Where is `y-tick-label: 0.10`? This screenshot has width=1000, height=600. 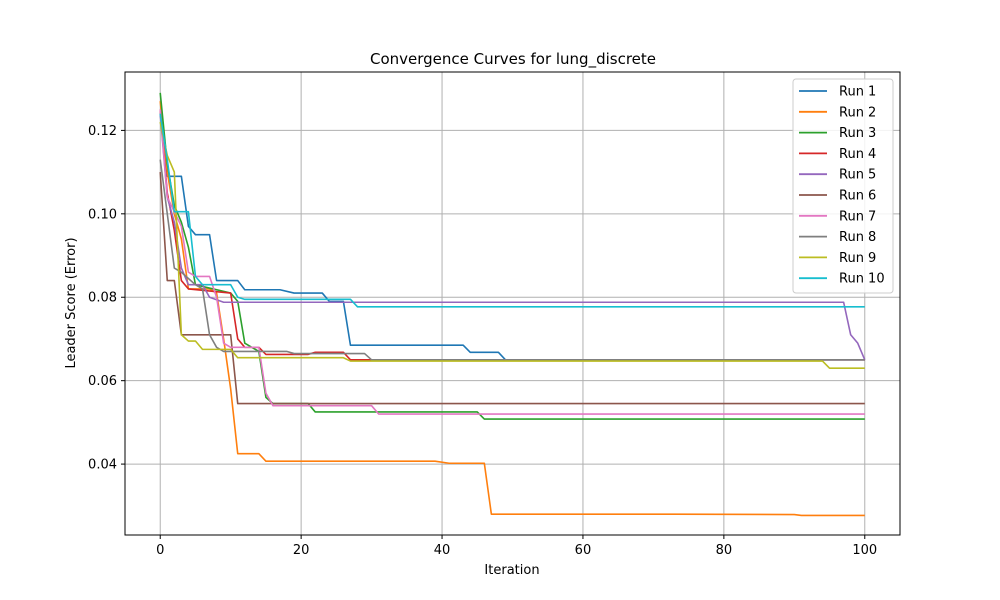 y-tick-label: 0.10 is located at coordinates (102, 214).